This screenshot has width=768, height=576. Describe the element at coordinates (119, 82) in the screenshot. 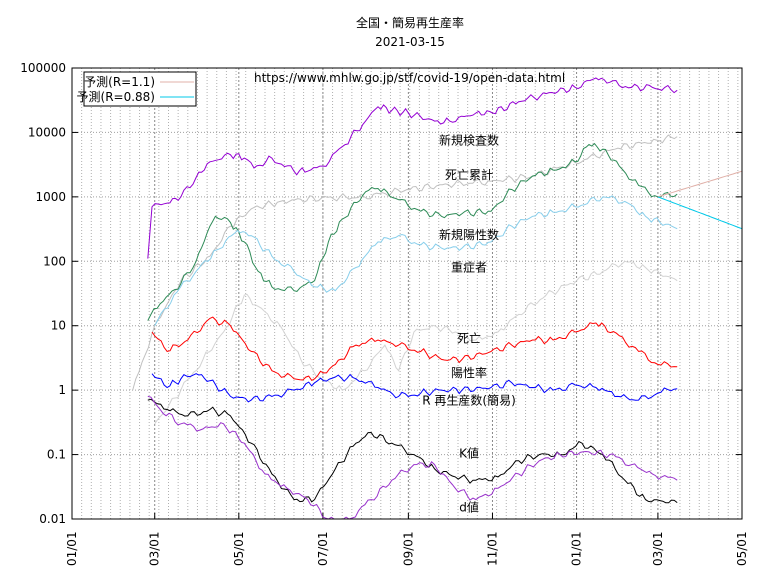

I see `legend-label-r11: 予測(R=1.1)` at that location.